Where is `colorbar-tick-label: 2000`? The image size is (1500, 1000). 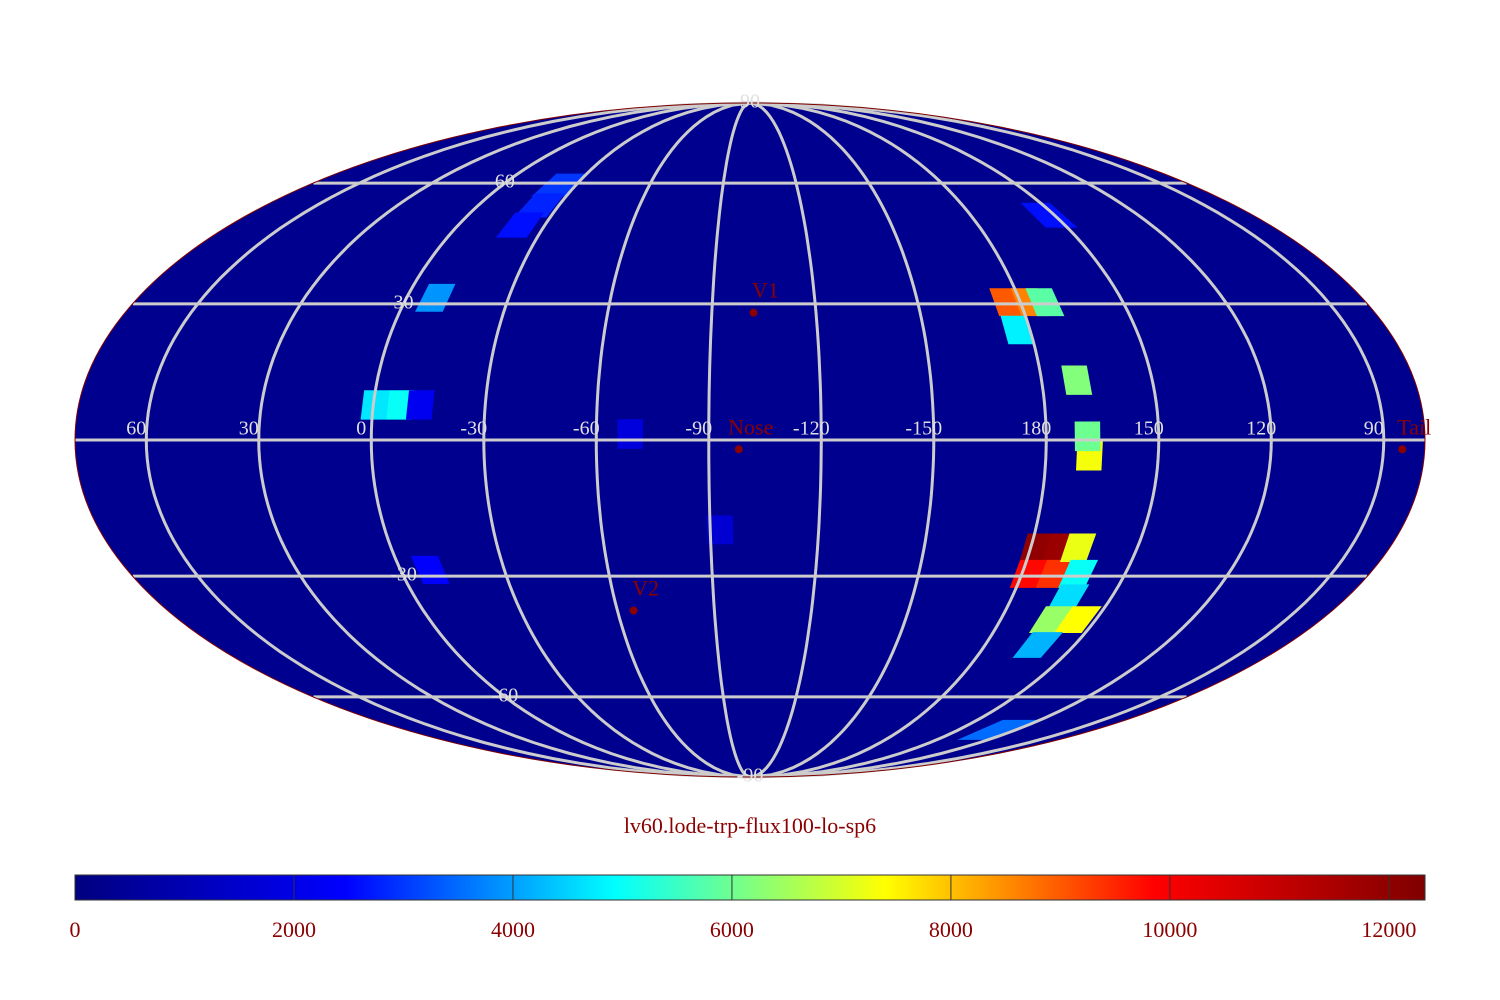 colorbar-tick-label: 2000 is located at coordinates (294, 929).